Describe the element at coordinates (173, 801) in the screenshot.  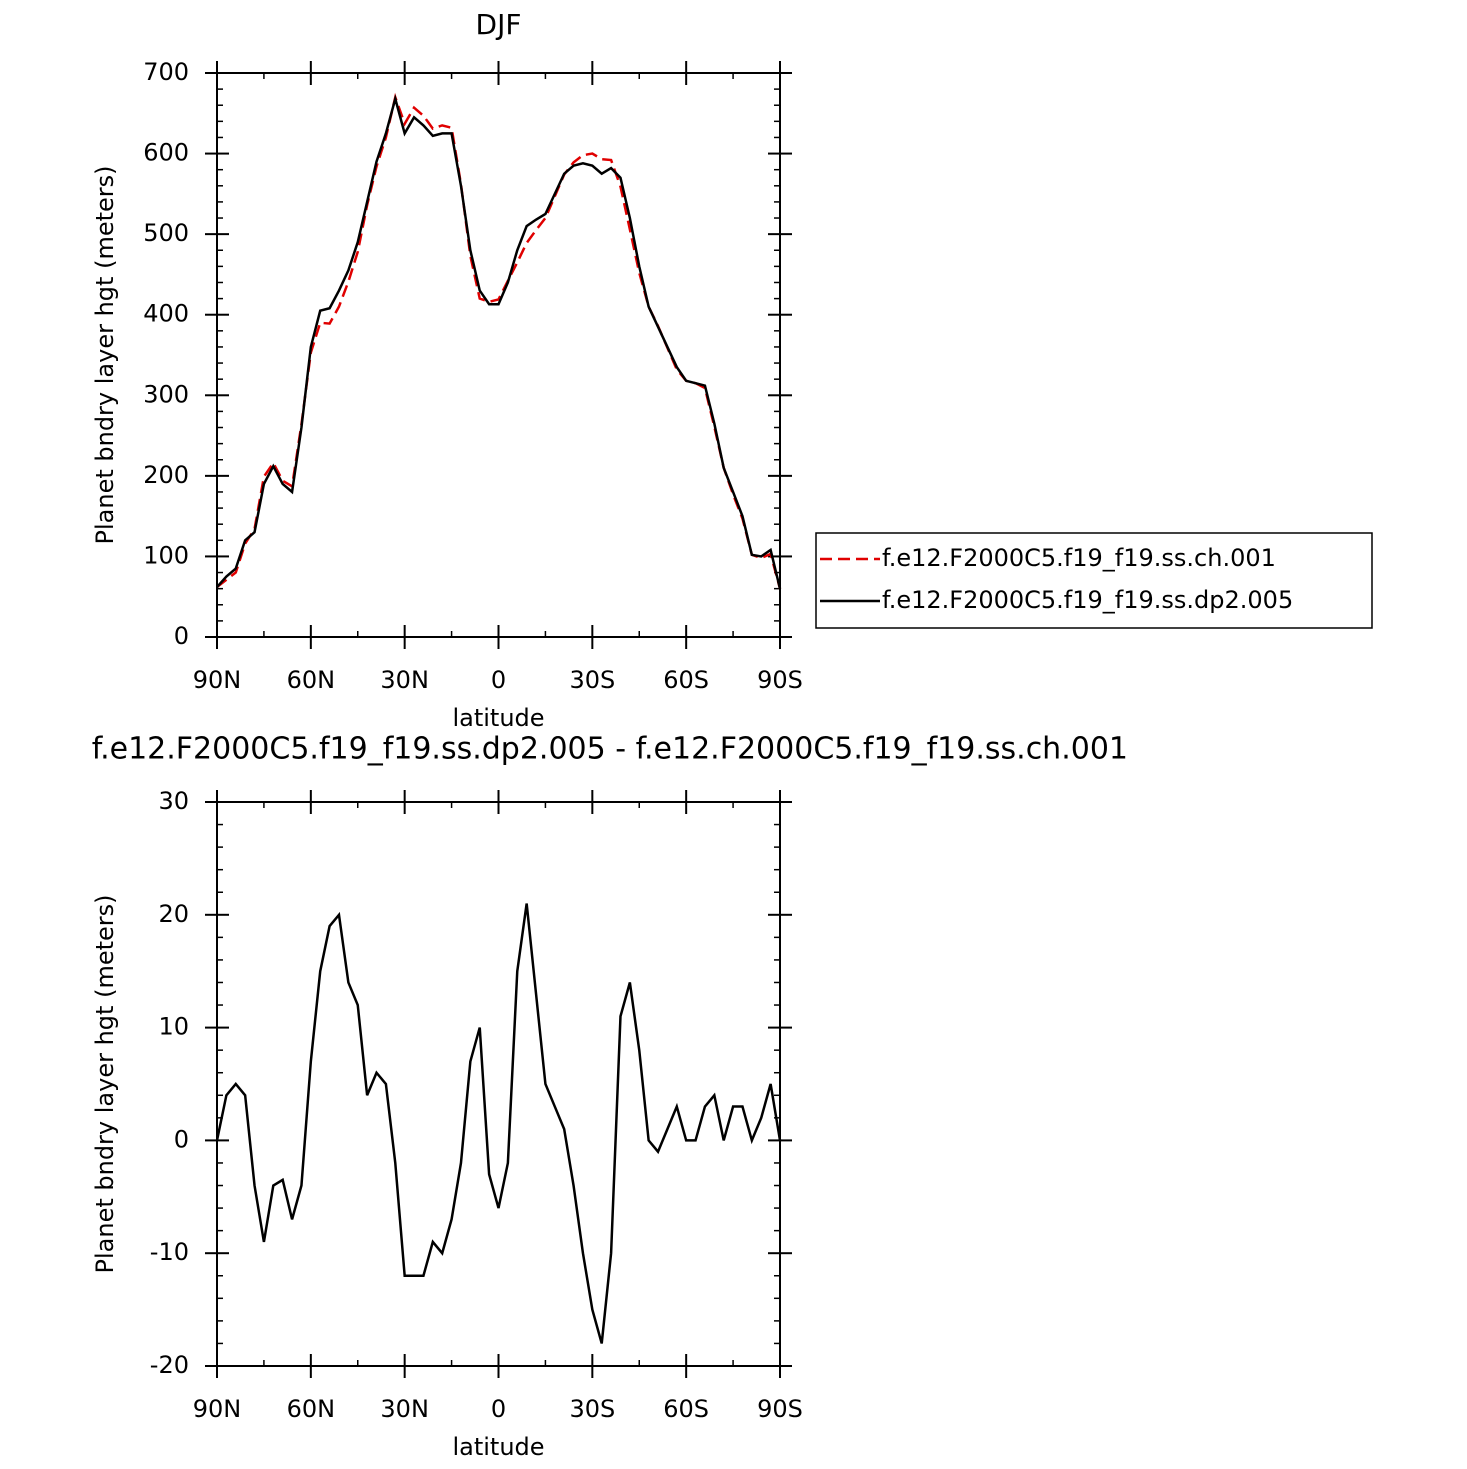
I see `y-tick-label: 30` at that location.